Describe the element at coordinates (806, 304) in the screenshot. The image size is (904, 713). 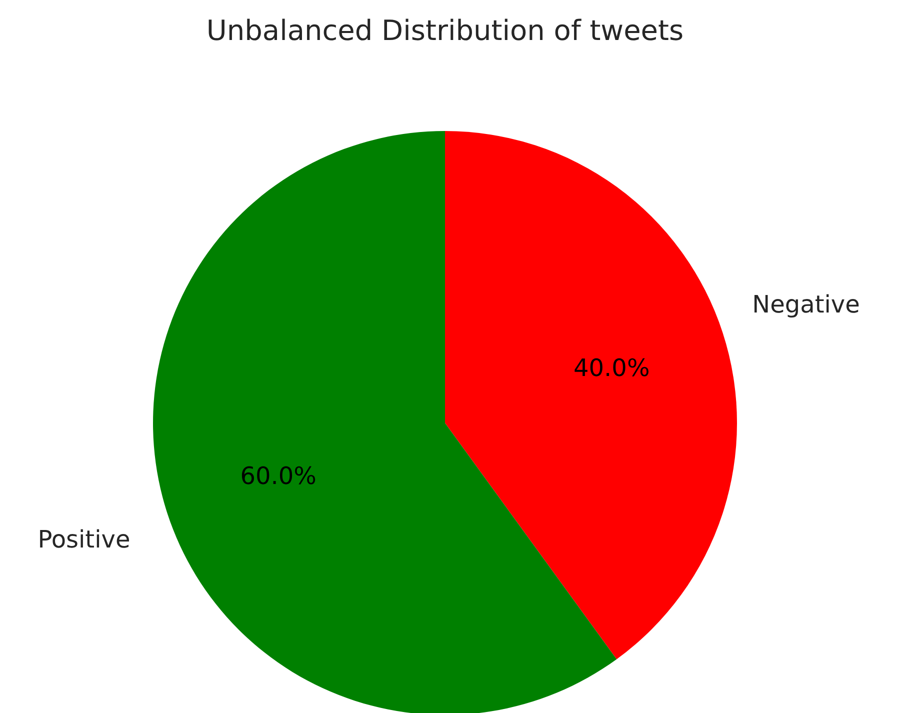
I see `slice-label: Negative` at that location.